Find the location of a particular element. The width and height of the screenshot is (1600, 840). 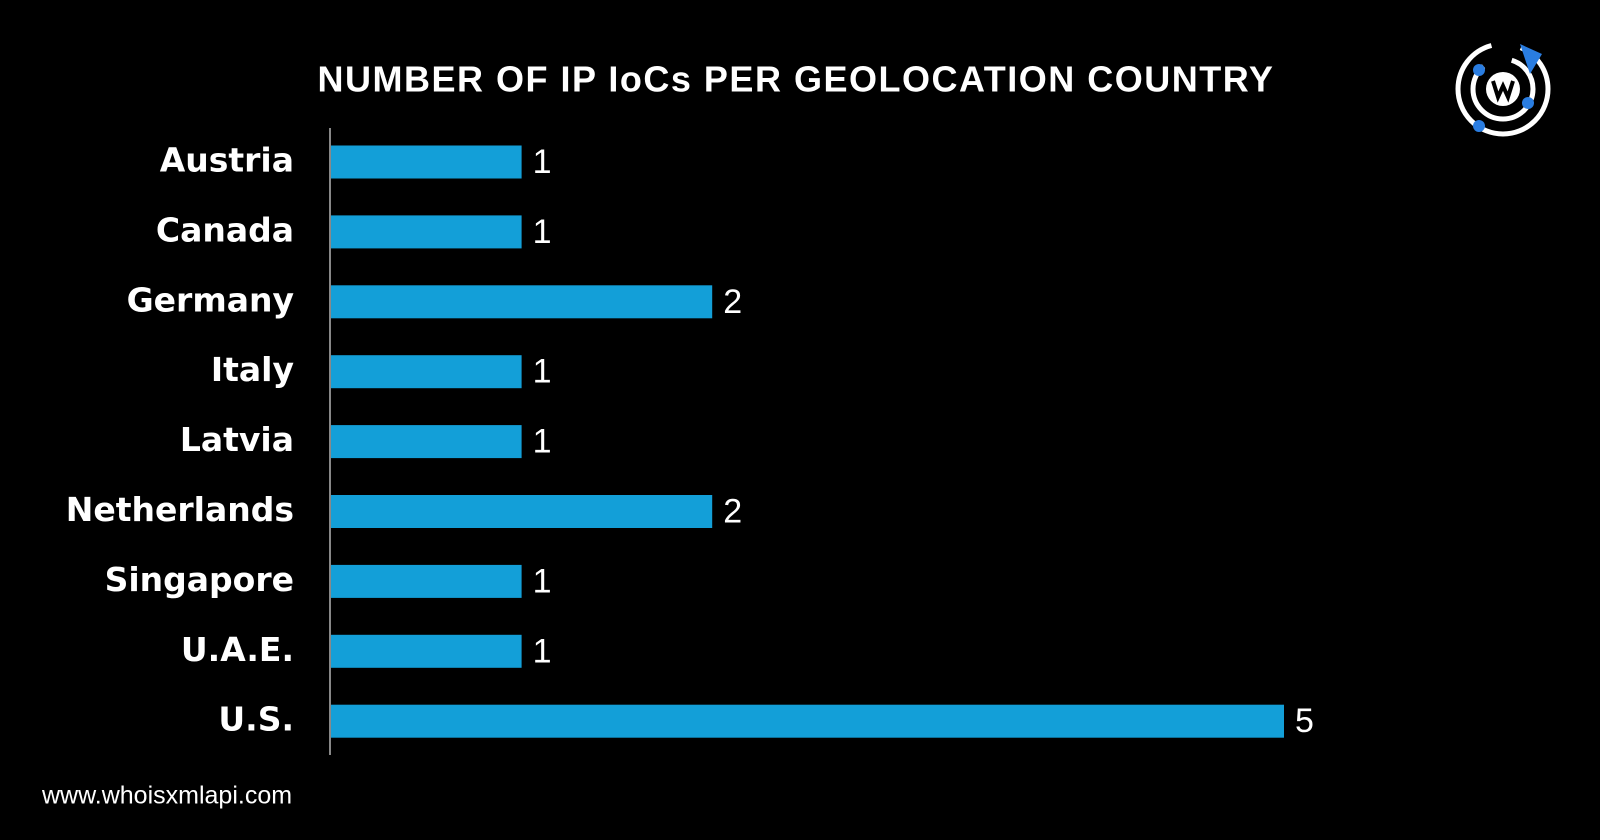

y-tick-label: Canada is located at coordinates (225, 229).